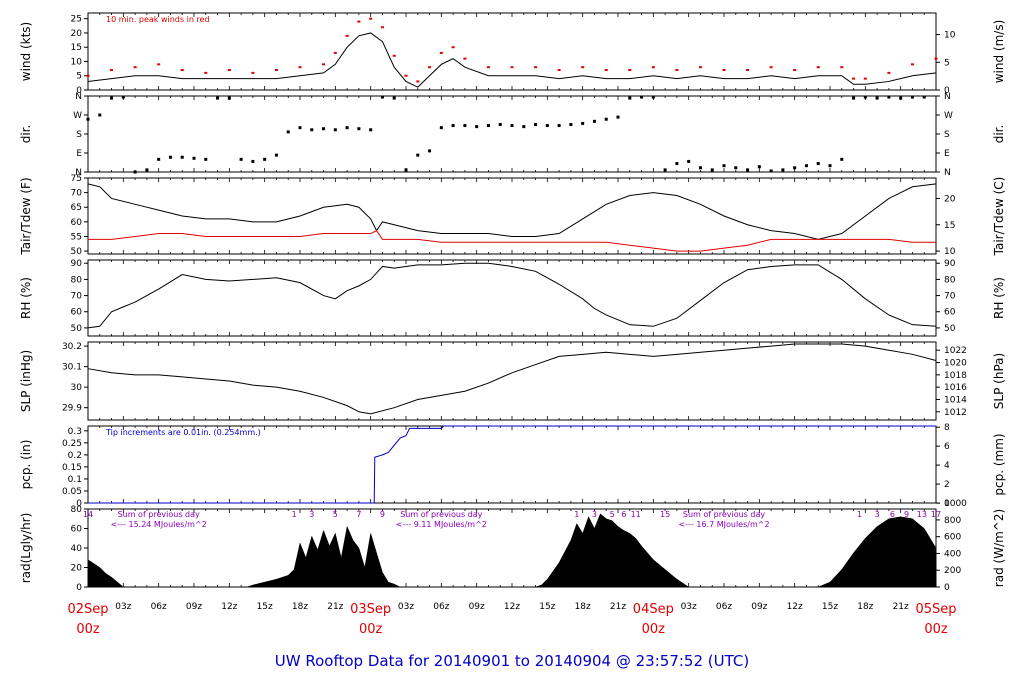 This screenshot has height=700, width=1024. What do you see at coordinates (906, 514) in the screenshot?
I see `rad-hour-marker: 9` at bounding box center [906, 514].